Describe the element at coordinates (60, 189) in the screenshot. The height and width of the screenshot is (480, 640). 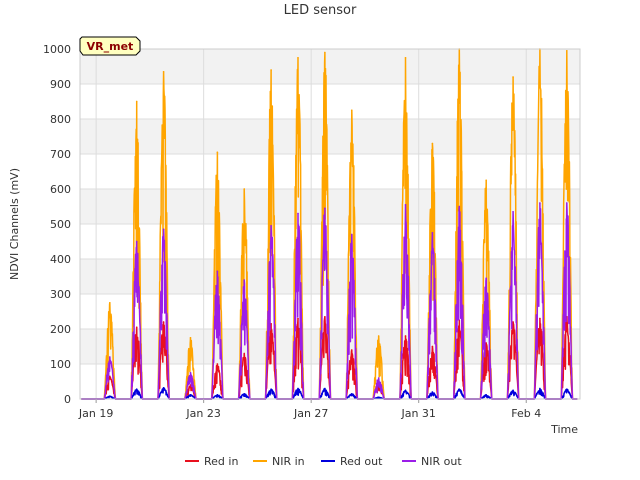
I see `y-tick-label: 600` at that location.